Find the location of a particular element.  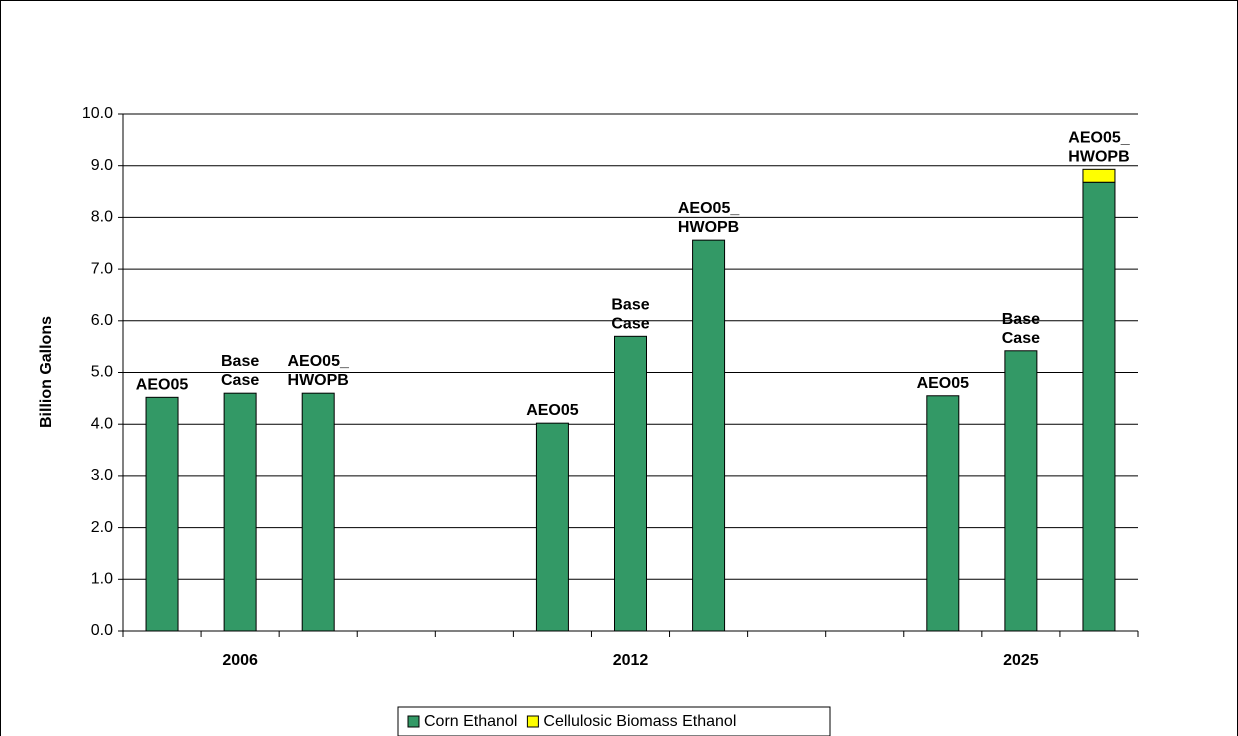

y-tick-label: 6.0 is located at coordinates (102, 320).